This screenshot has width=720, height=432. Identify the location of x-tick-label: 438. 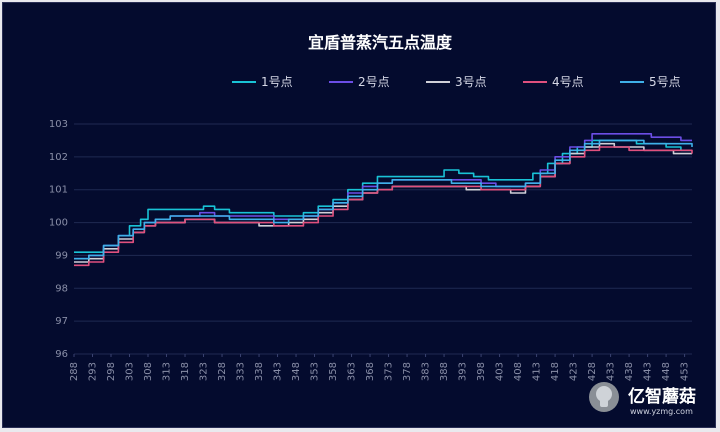
(629, 371).